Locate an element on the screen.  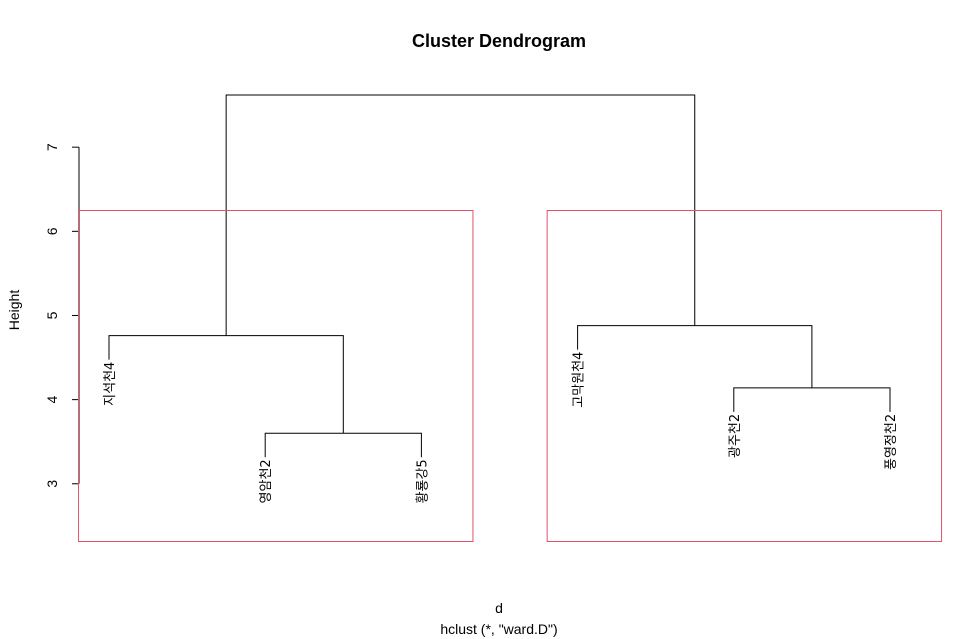
leaf-label: 영암천2 is located at coordinates (266, 481).